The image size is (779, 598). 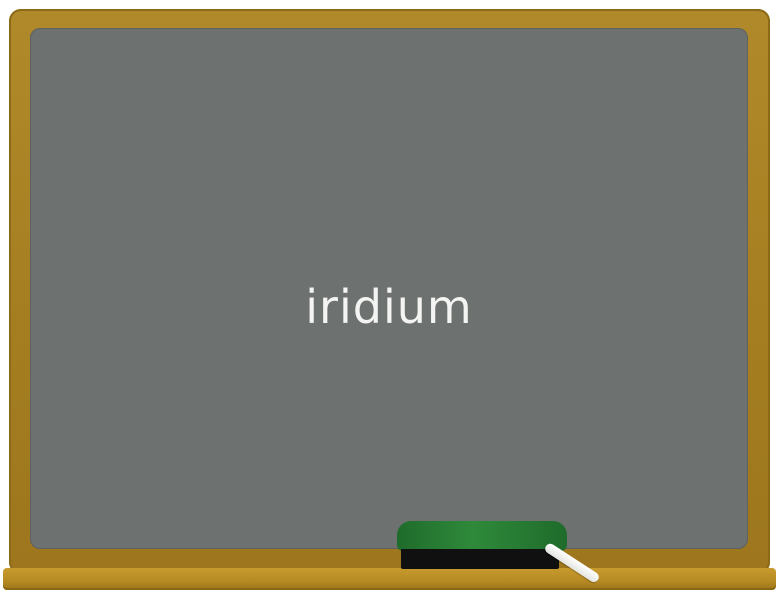 I want to click on eraser-icon, so click(x=482, y=545).